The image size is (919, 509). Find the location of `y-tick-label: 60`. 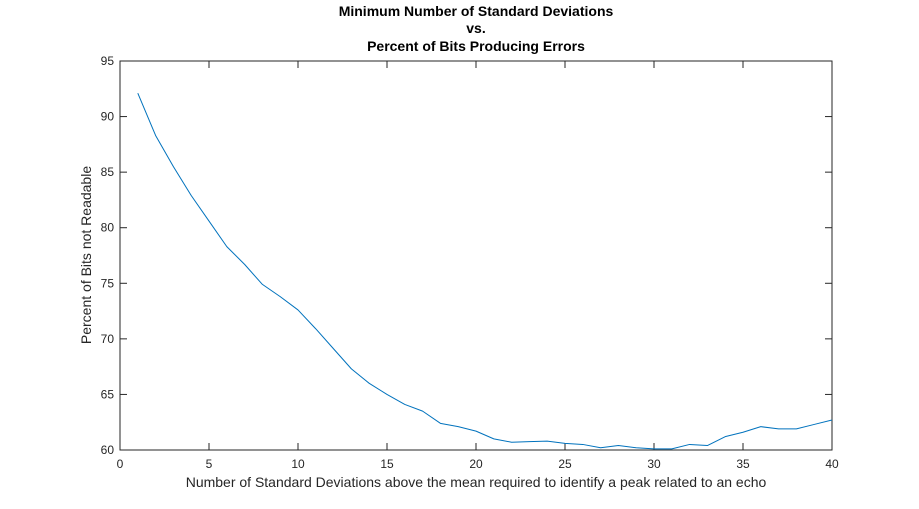

y-tick-label: 60 is located at coordinates (108, 450).